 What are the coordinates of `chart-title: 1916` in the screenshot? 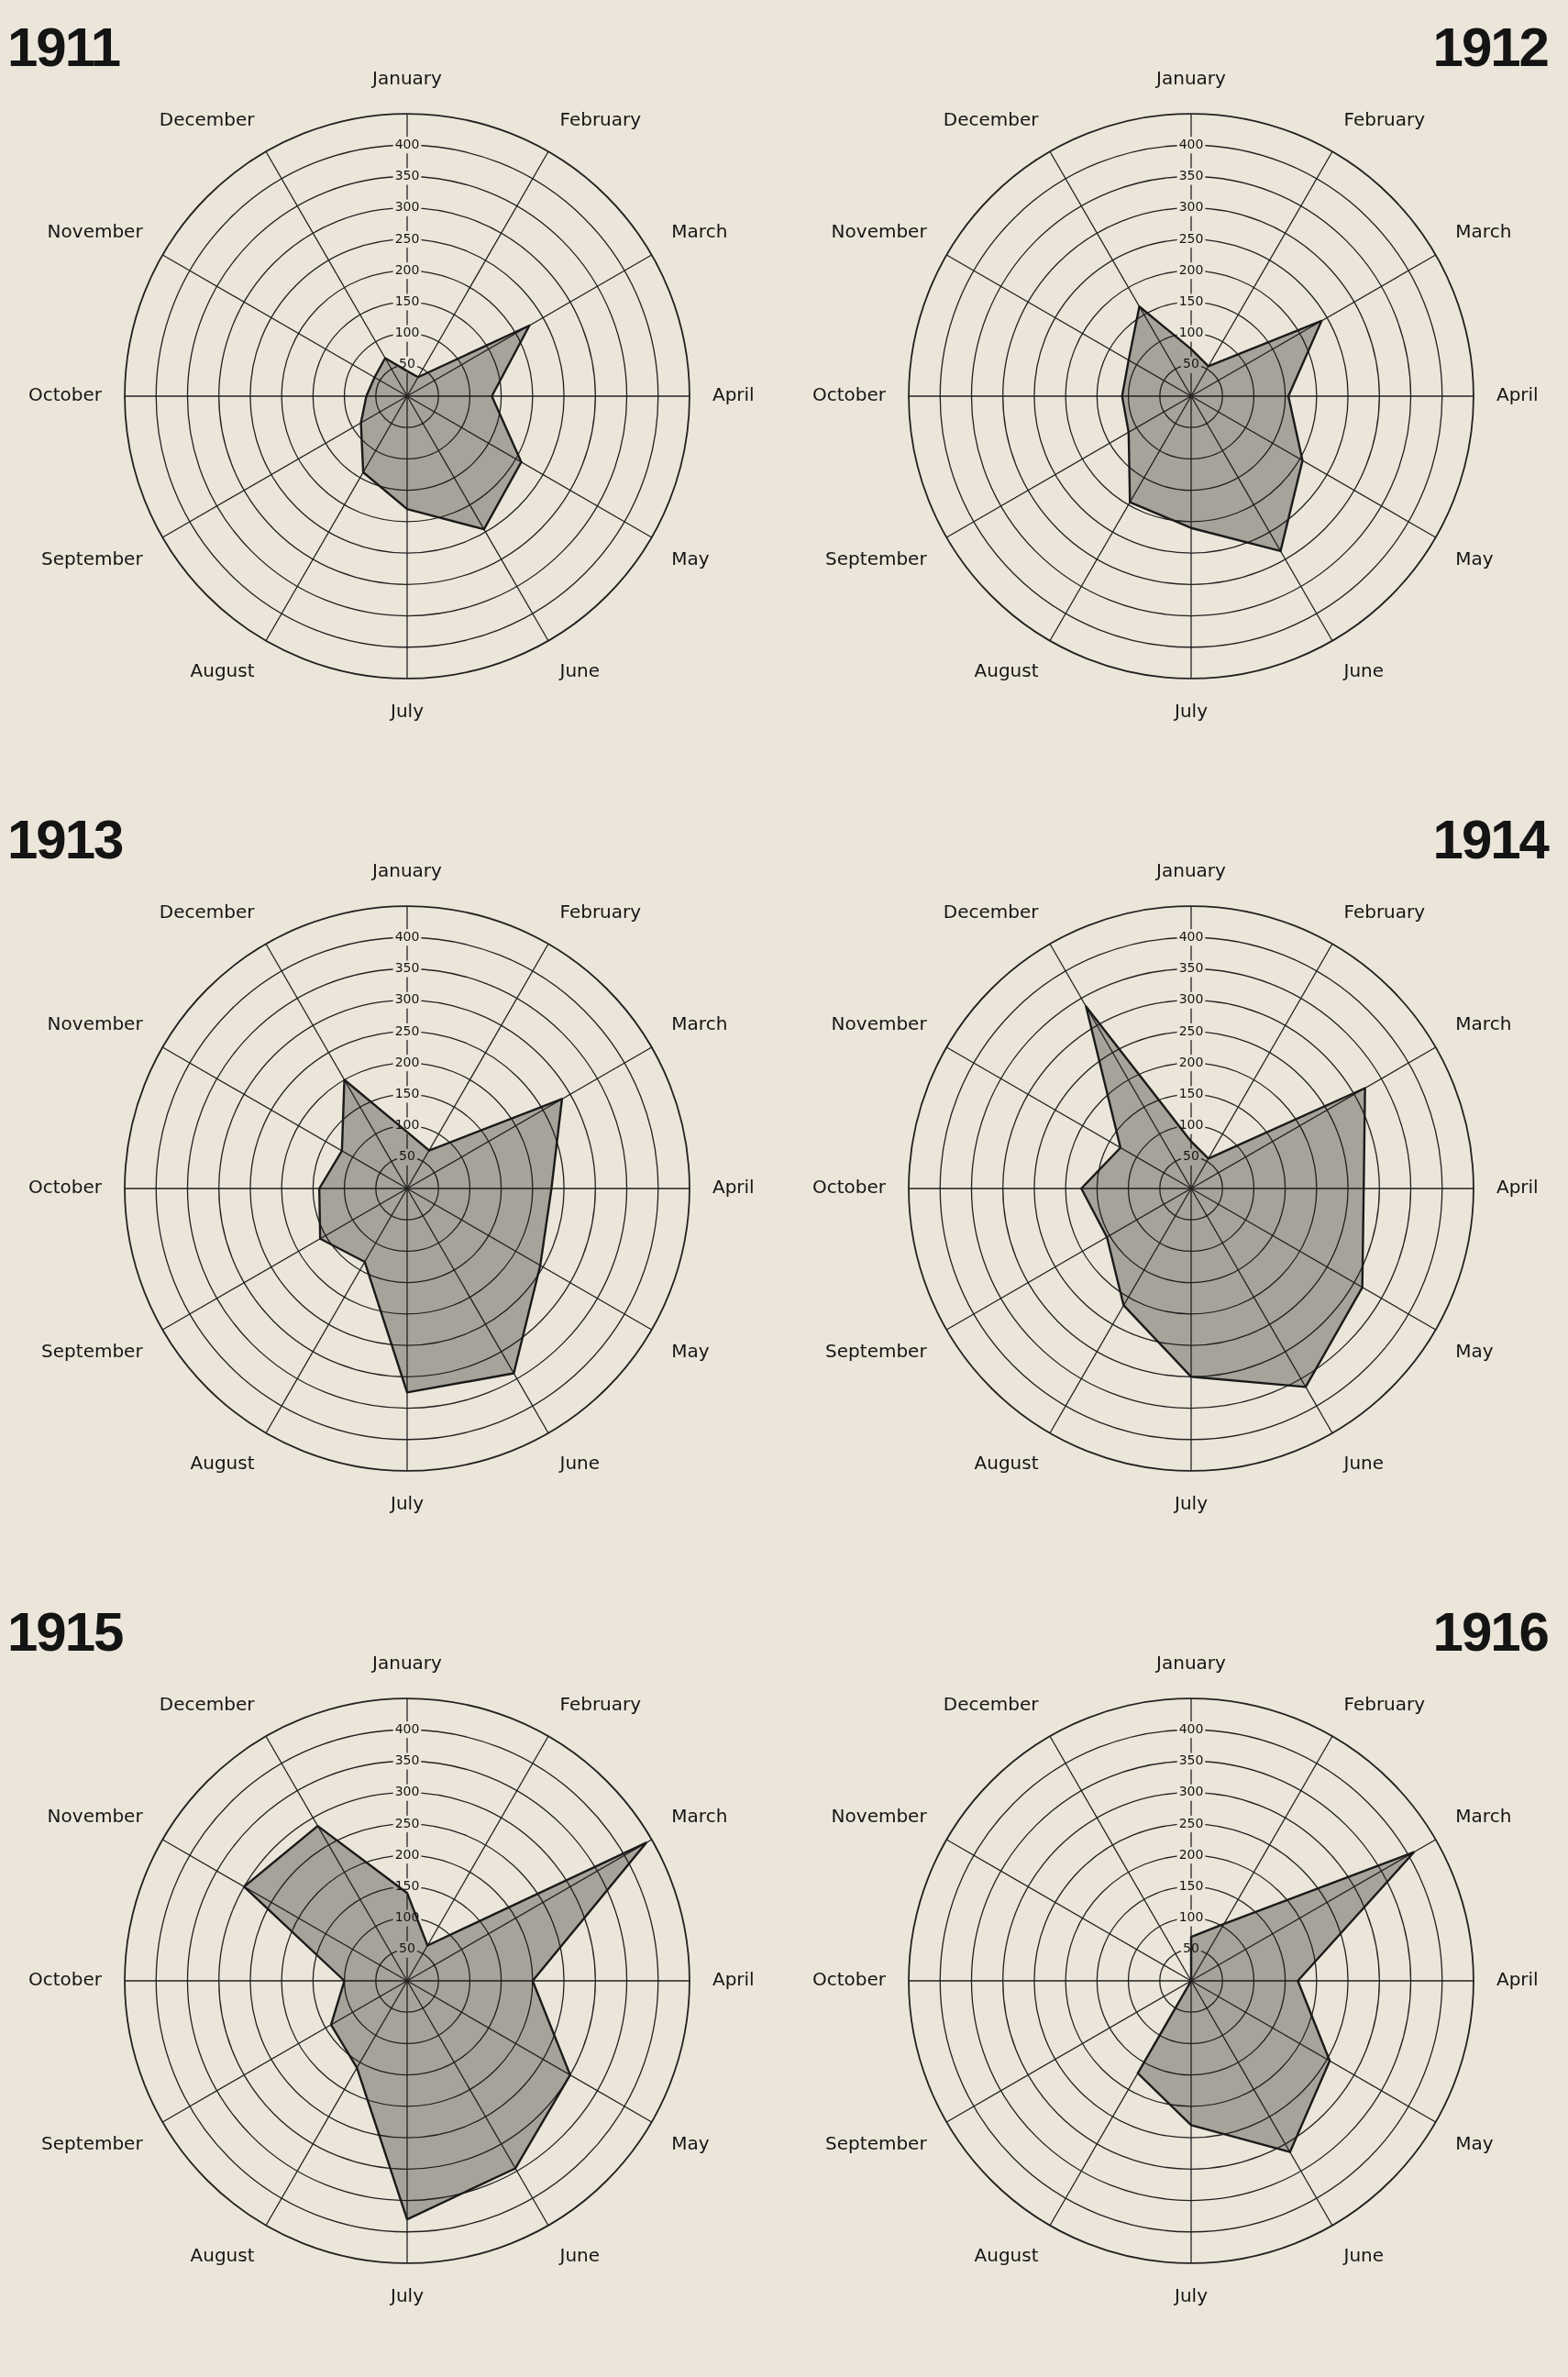 It's located at (1490, 1632).